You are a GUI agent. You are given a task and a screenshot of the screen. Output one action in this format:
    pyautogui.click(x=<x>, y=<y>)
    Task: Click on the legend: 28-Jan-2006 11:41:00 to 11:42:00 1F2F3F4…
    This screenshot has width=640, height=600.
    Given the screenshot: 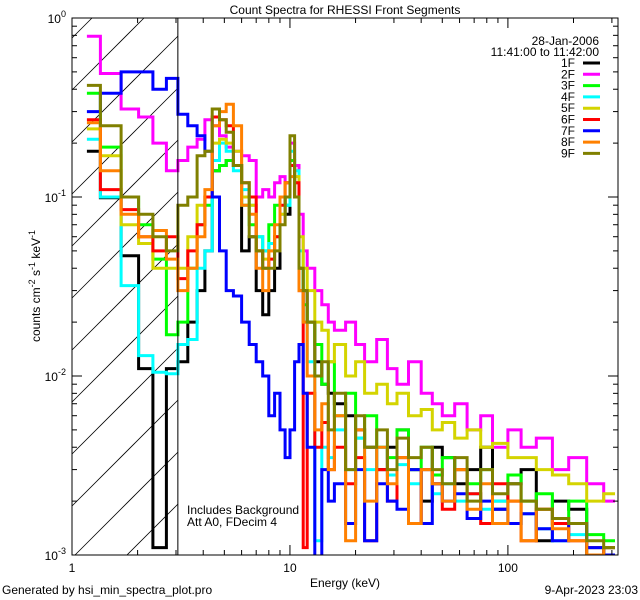 What is the action you would take?
    pyautogui.click(x=545, y=97)
    